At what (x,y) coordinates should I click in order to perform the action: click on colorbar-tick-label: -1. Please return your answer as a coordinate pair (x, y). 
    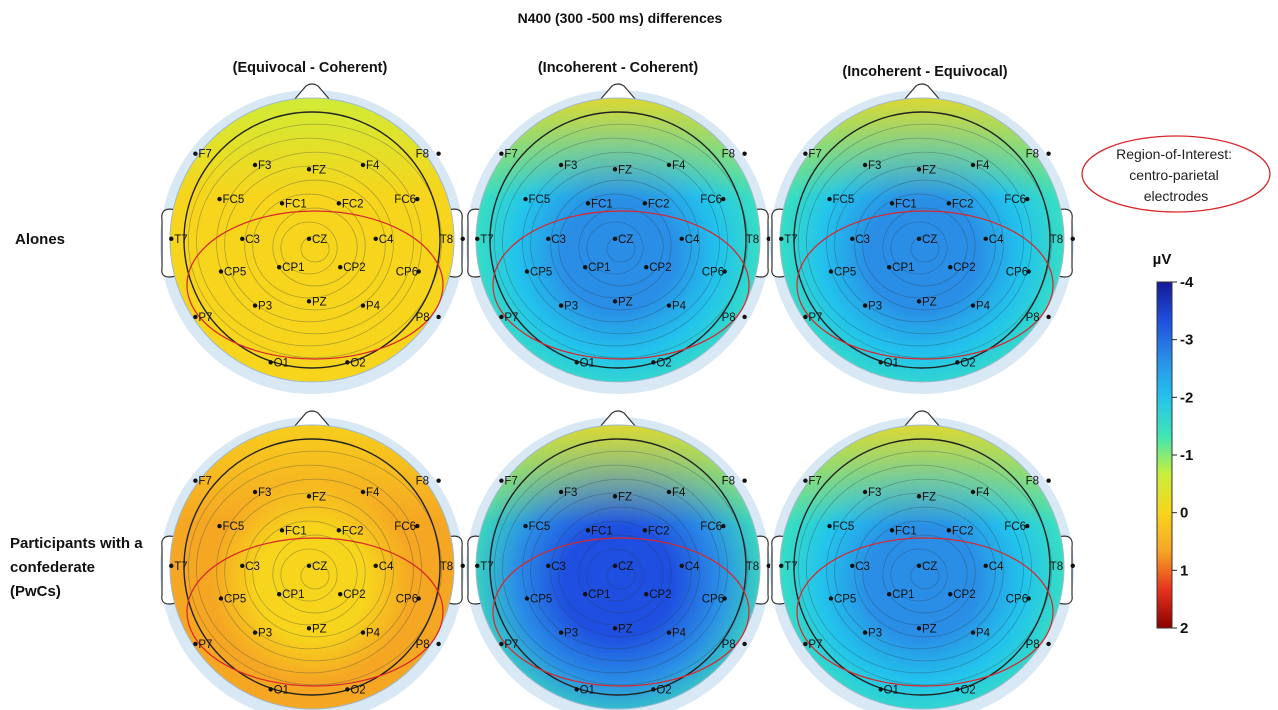
    Looking at the image, I should click on (1186, 455).